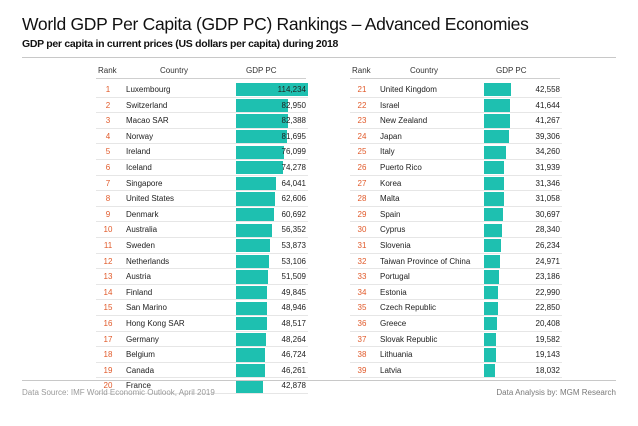 Image resolution: width=638 pixels, height=426 pixels. What do you see at coordinates (147, 121) in the screenshot?
I see `country-cell: Macao SAR` at bounding box center [147, 121].